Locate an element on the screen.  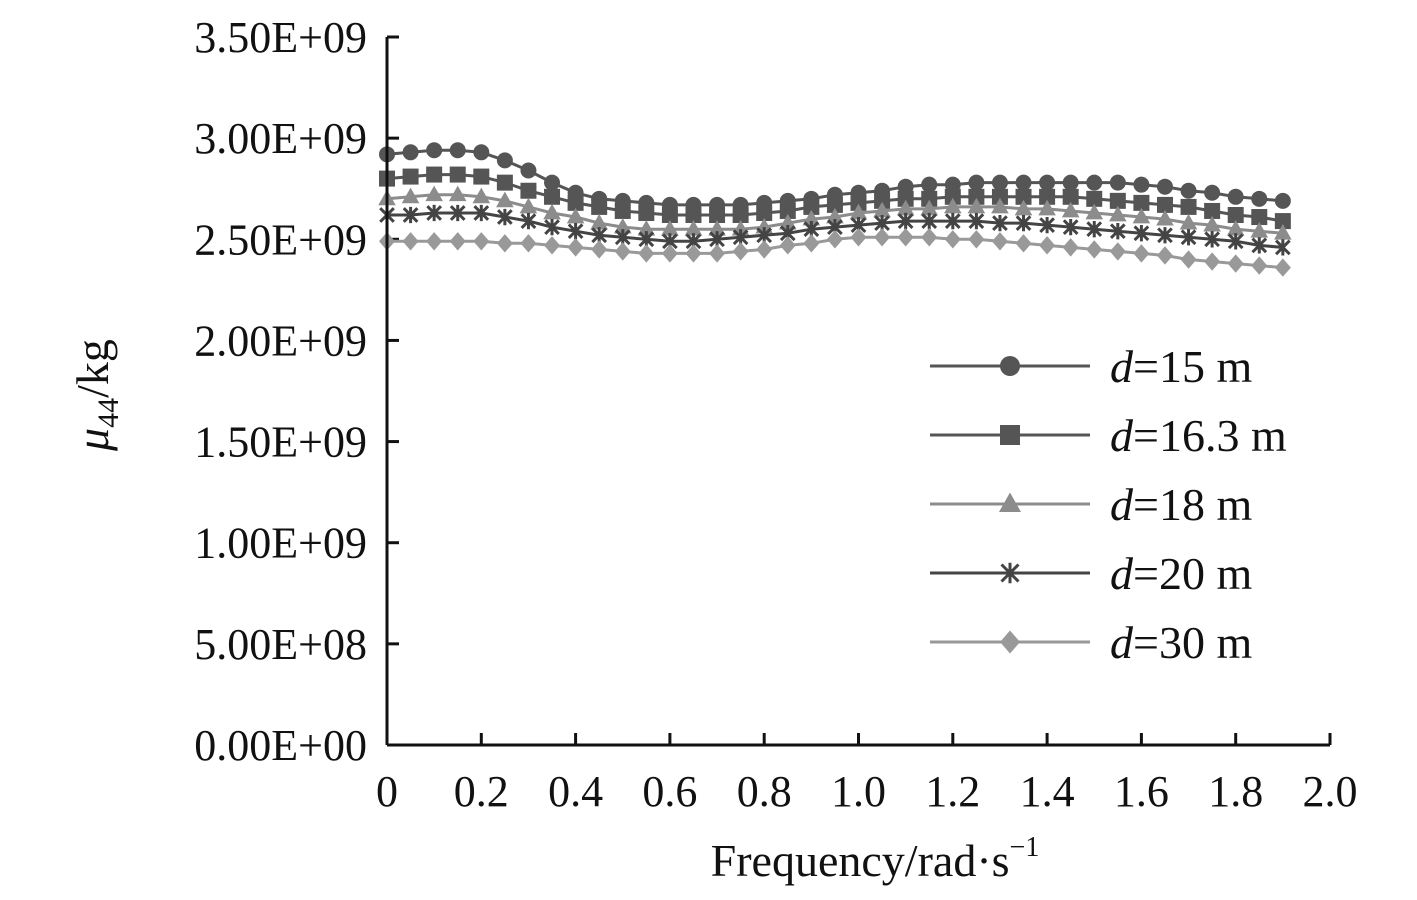
x-tick-label: 0.8 is located at coordinates (764, 791).